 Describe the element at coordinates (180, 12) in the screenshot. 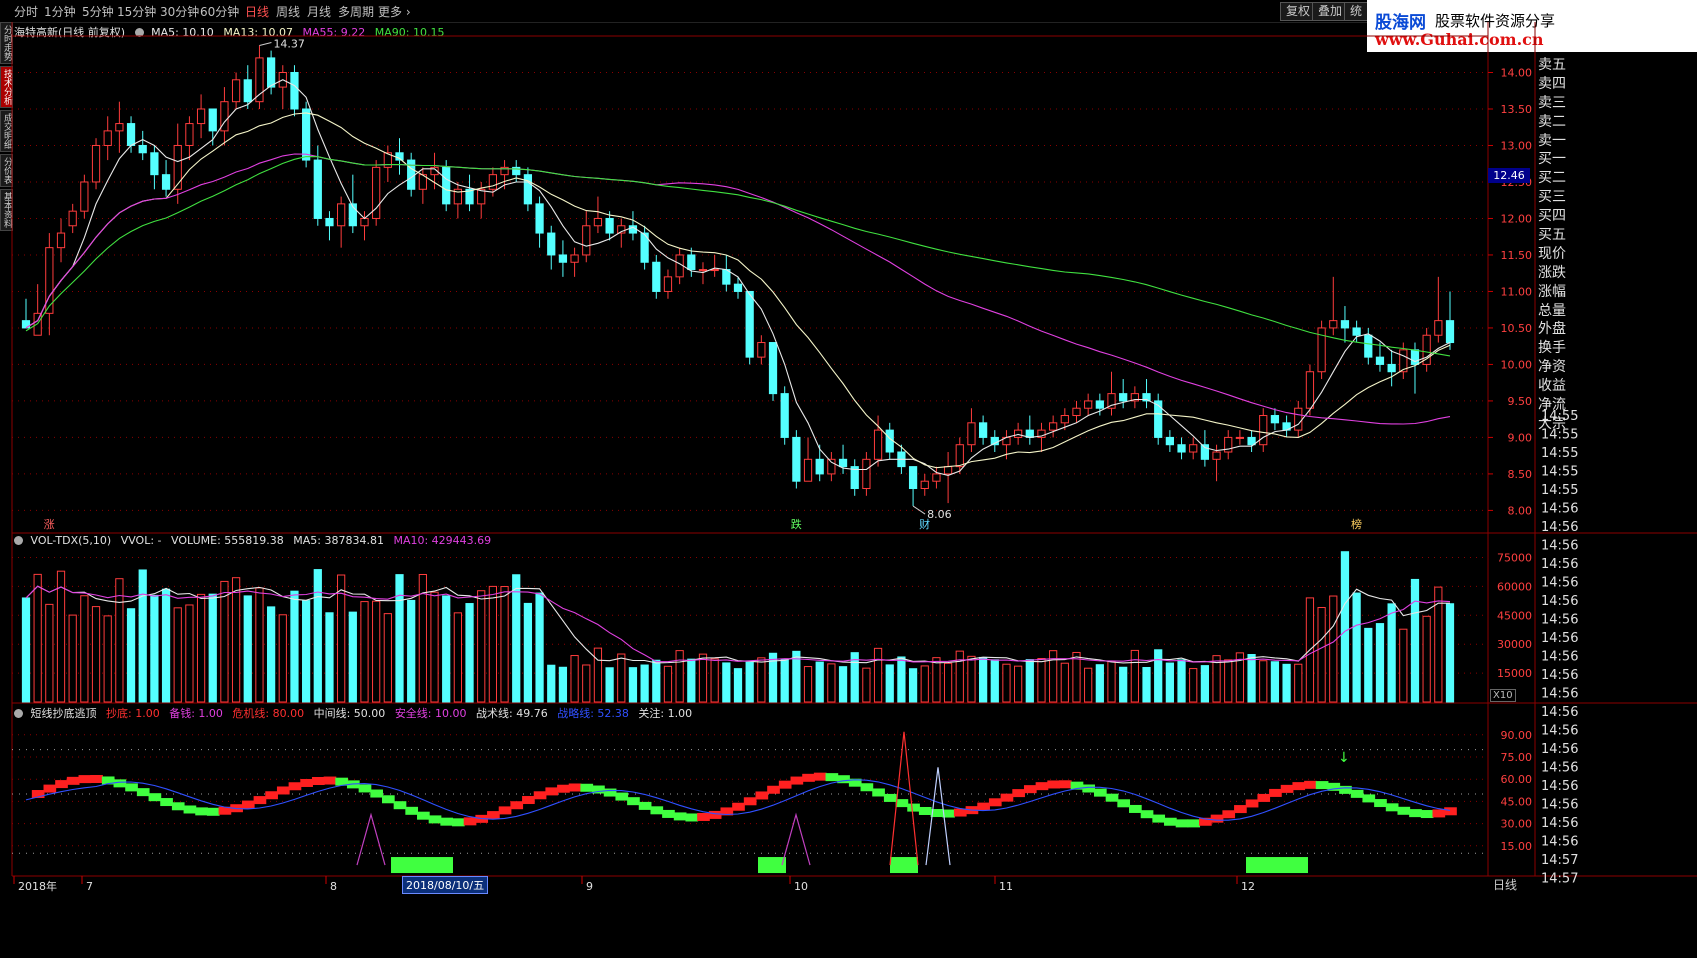

I see `period-tab-4: 30分钟` at that location.